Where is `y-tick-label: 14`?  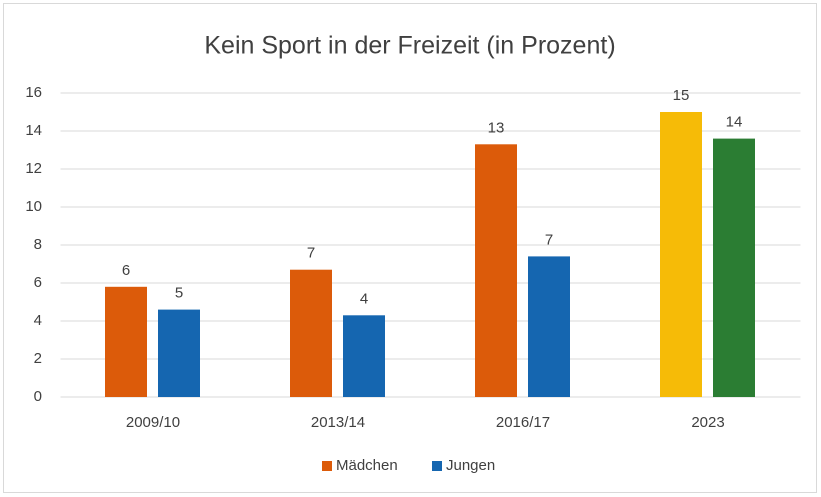
y-tick-label: 14 is located at coordinates (33, 130).